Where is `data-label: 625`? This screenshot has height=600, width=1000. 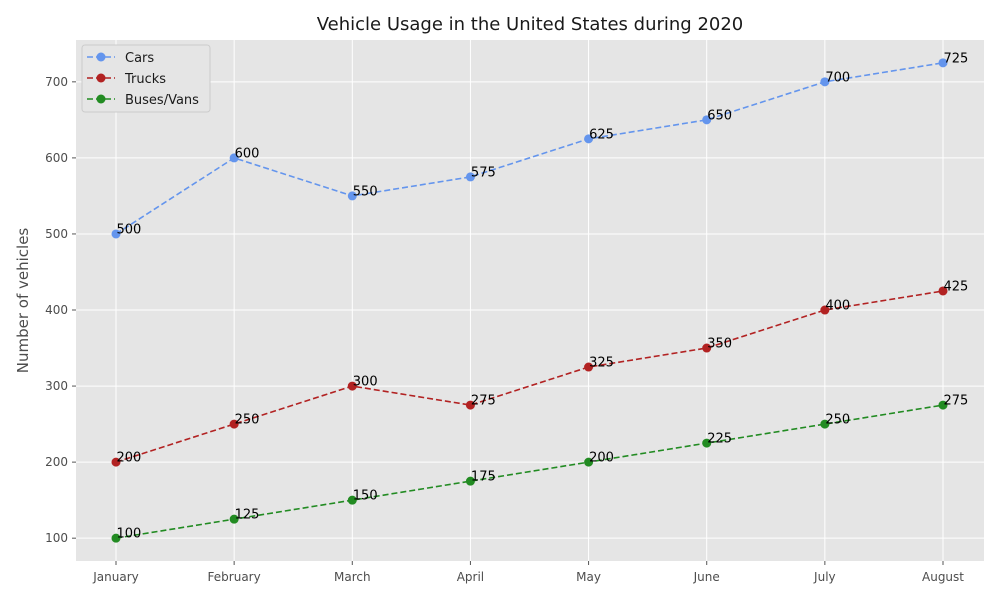
data-label: 625 is located at coordinates (601, 134).